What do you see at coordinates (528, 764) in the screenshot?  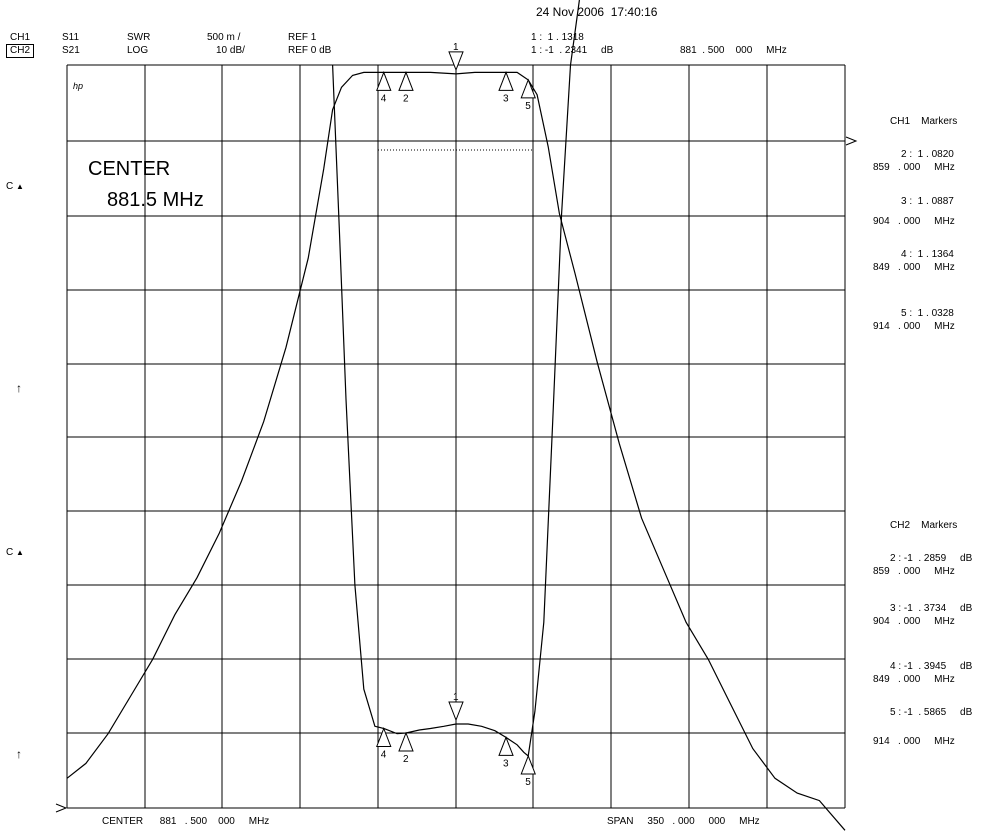 I see `ch2-marker-5-triangle` at bounding box center [528, 764].